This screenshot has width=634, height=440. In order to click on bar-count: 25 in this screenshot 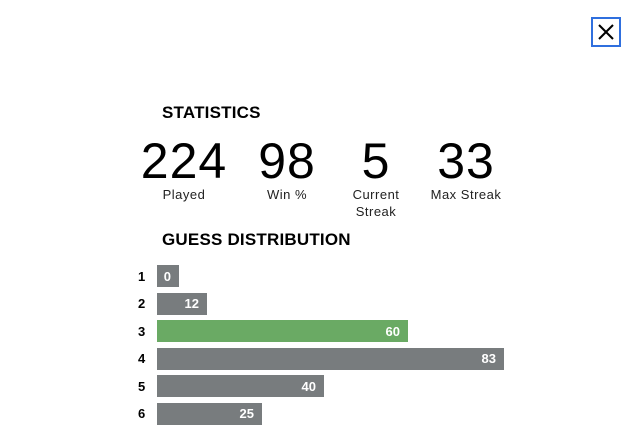, I will do `click(246, 414)`.